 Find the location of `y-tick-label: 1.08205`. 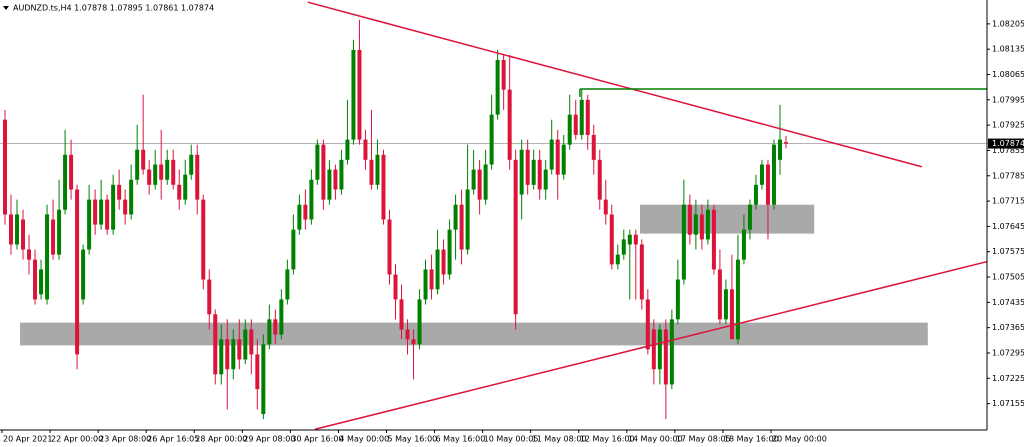

y-tick-label: 1.08205 is located at coordinates (1008, 23).